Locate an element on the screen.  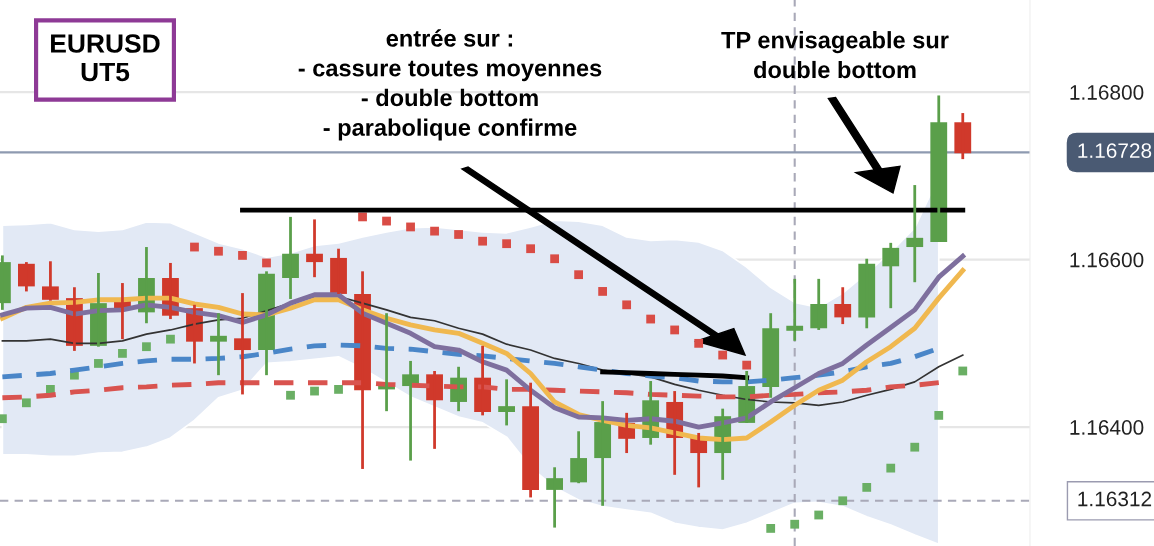
y-tick-label: 1.16400 is located at coordinates (1107, 427).